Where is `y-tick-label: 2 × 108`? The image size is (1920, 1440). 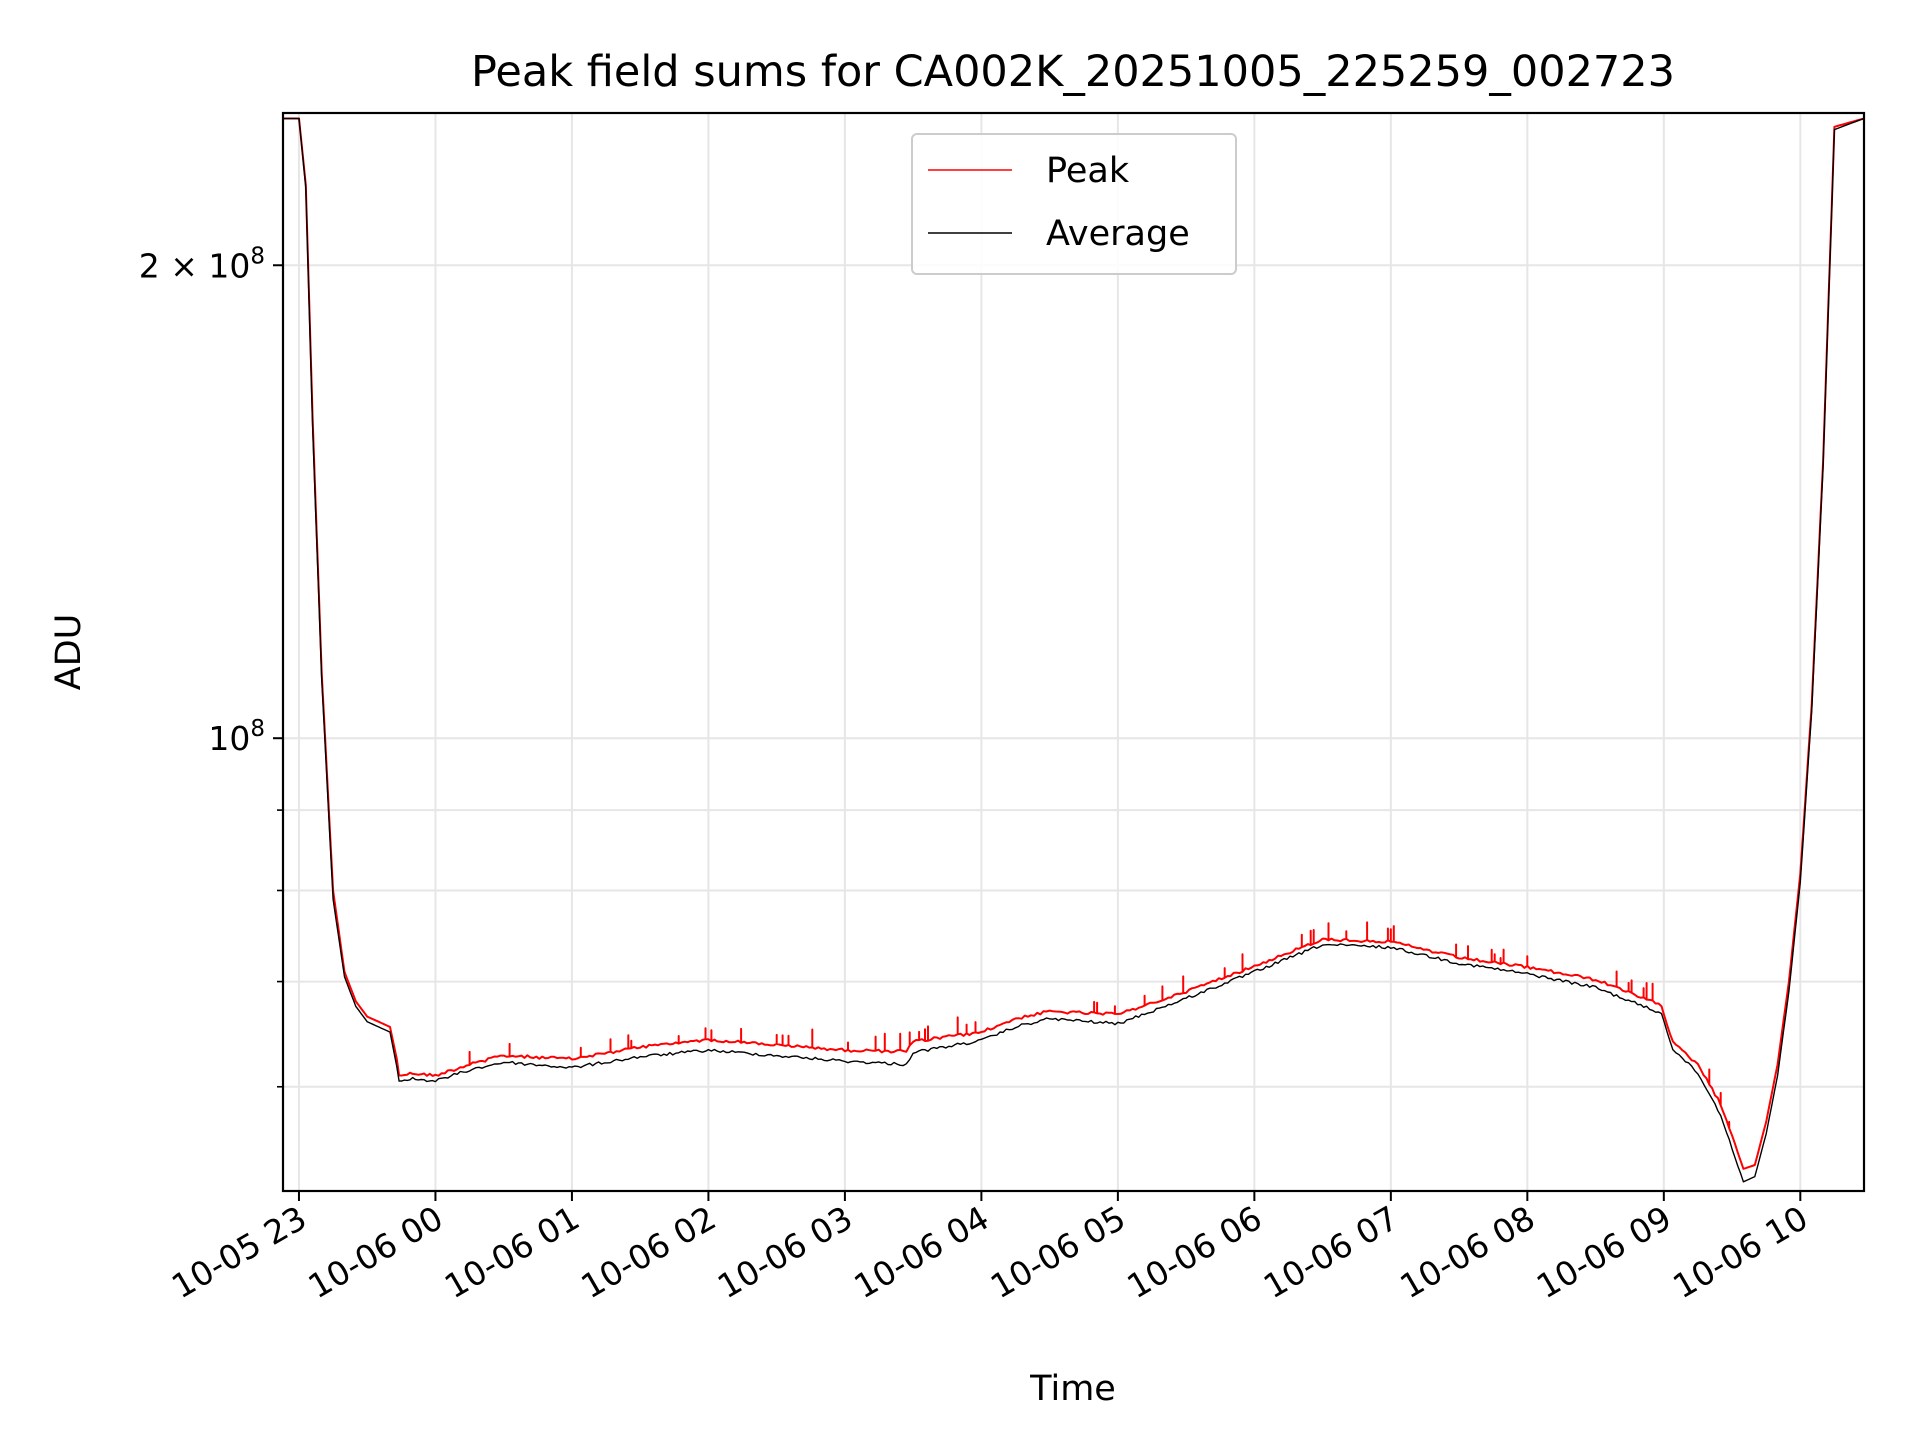 y-tick-label: 2 × 108 is located at coordinates (202, 264).